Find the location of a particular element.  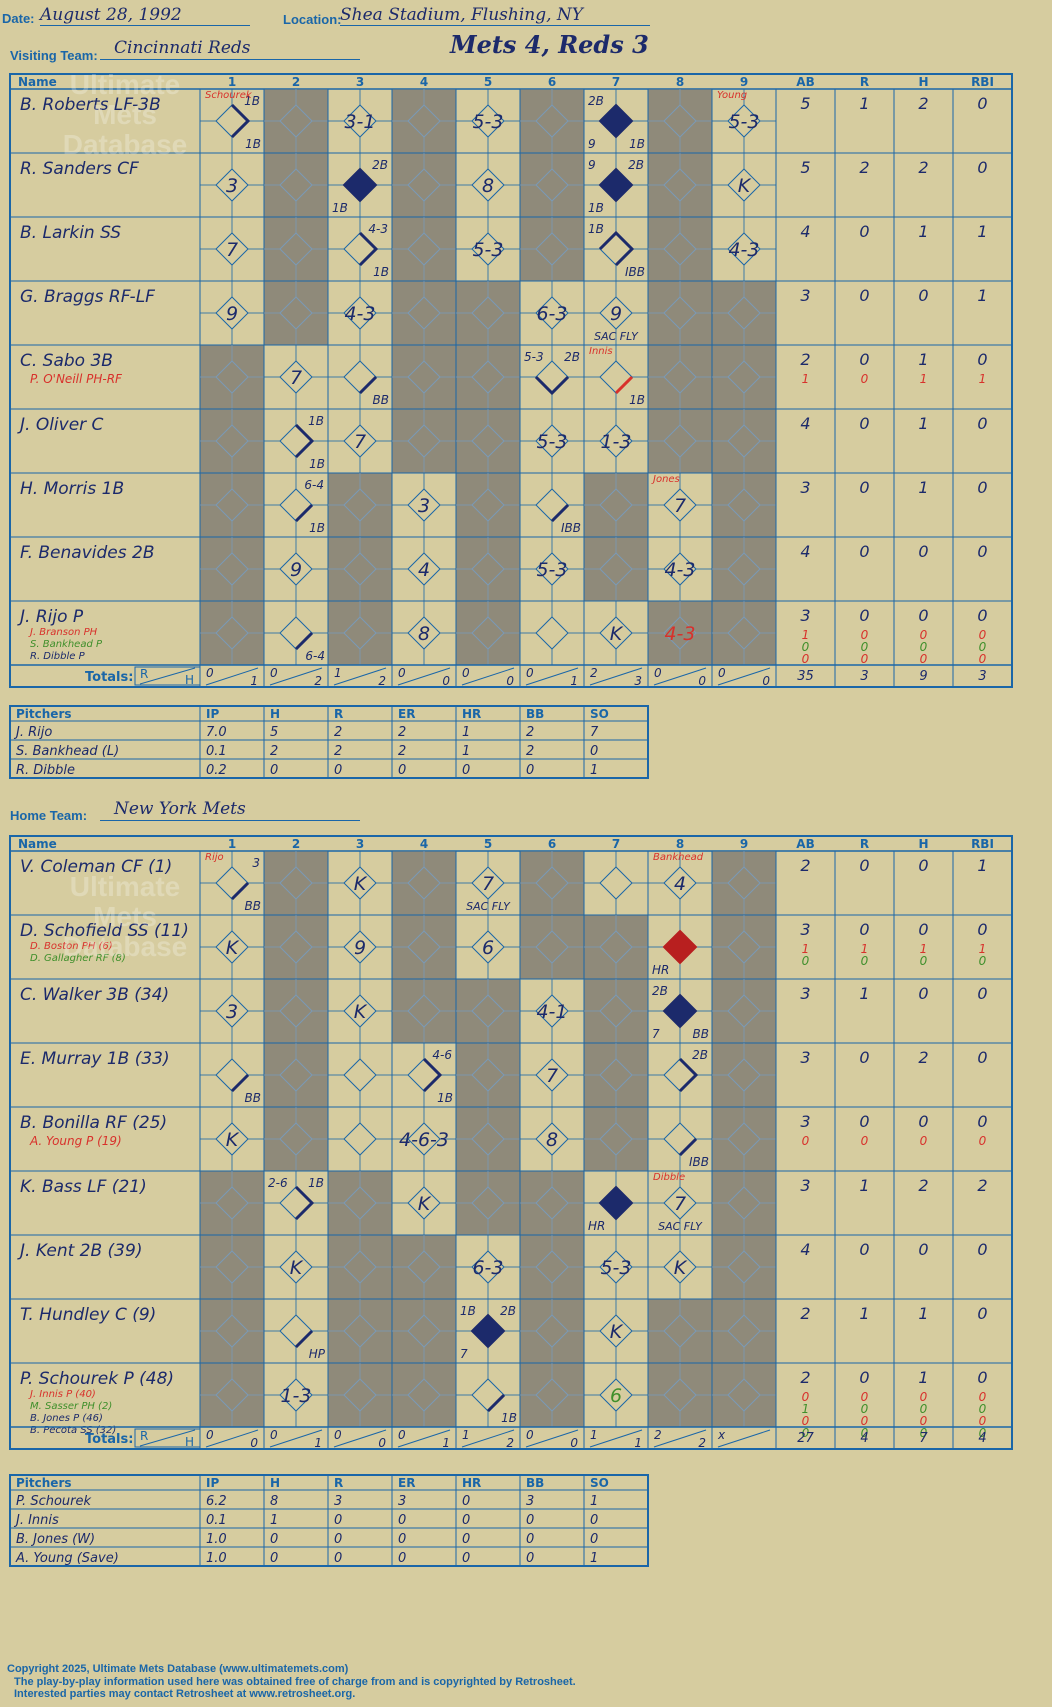

visiting-batter-name: B. Roberts LF-3B is located at coordinates (90, 105).